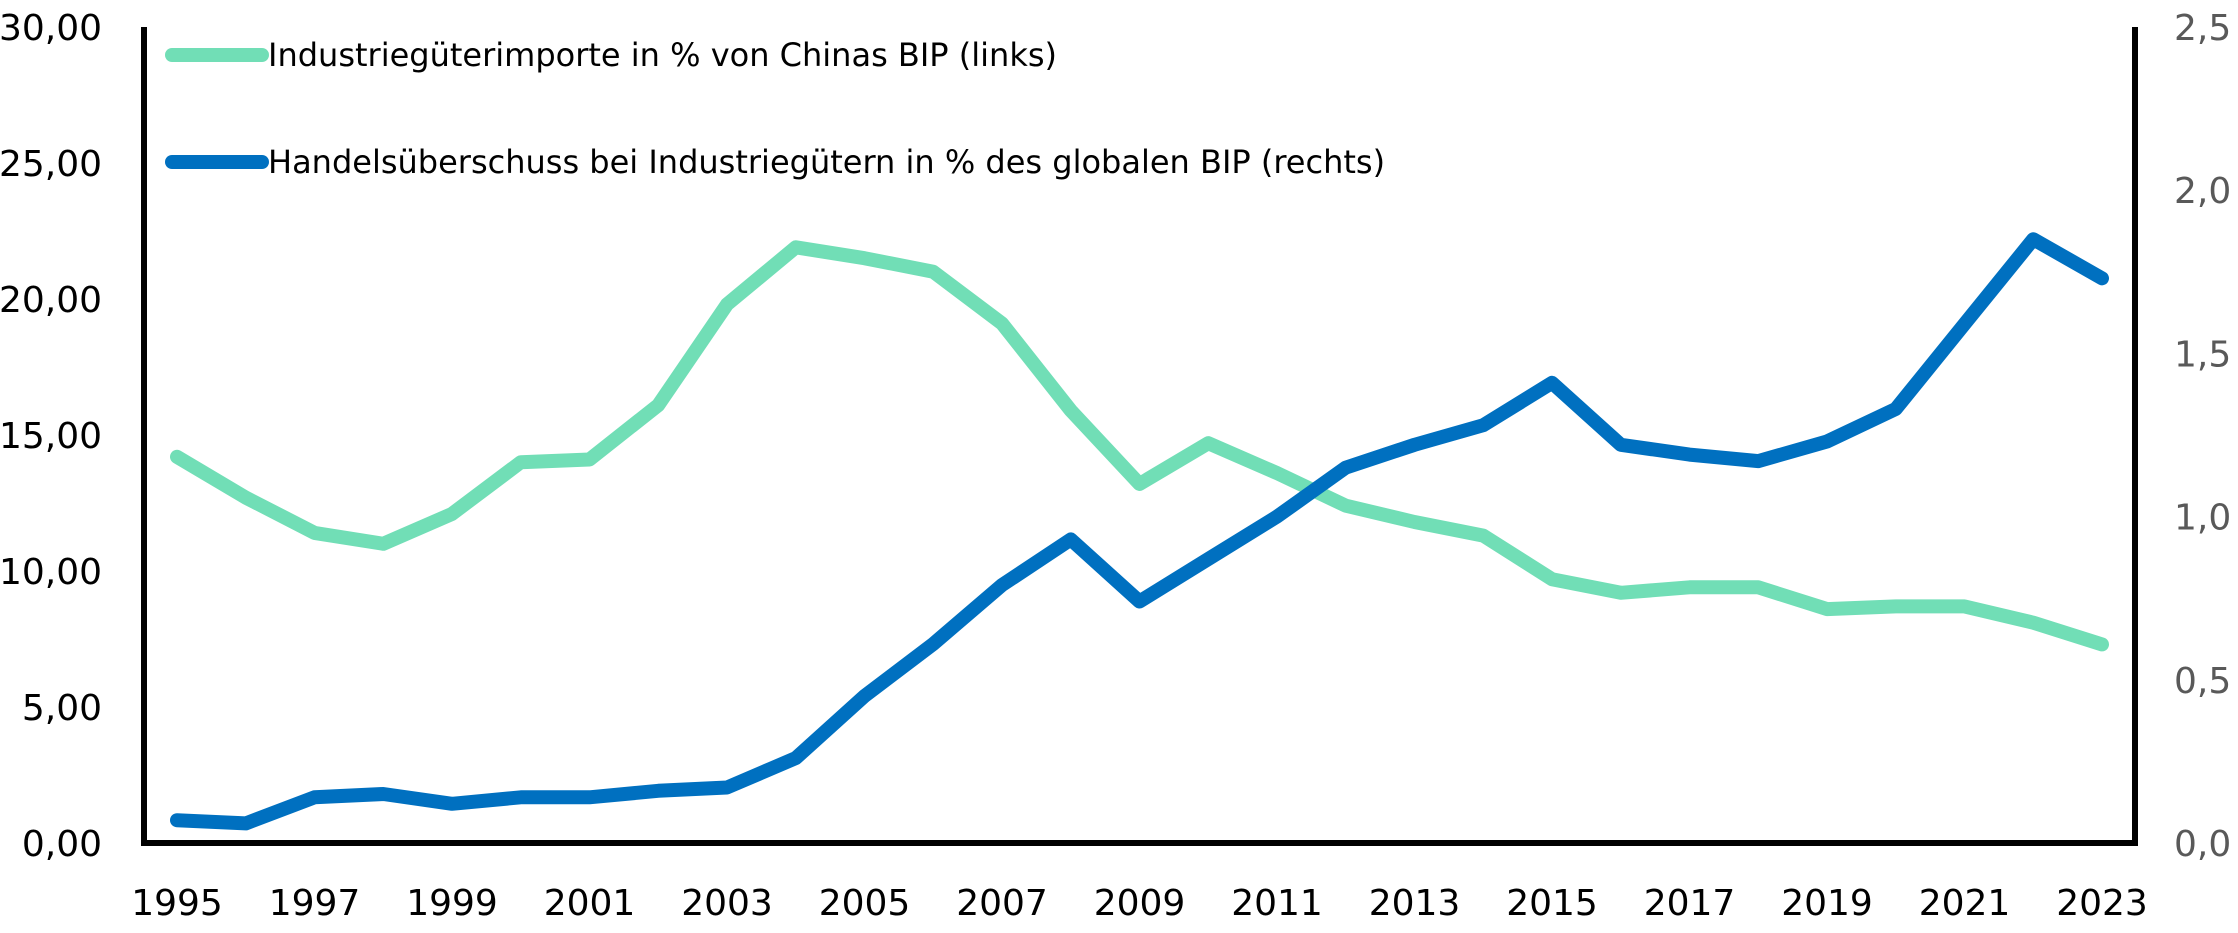  I want to click on x-tick-label: 2007, so click(1002, 903).